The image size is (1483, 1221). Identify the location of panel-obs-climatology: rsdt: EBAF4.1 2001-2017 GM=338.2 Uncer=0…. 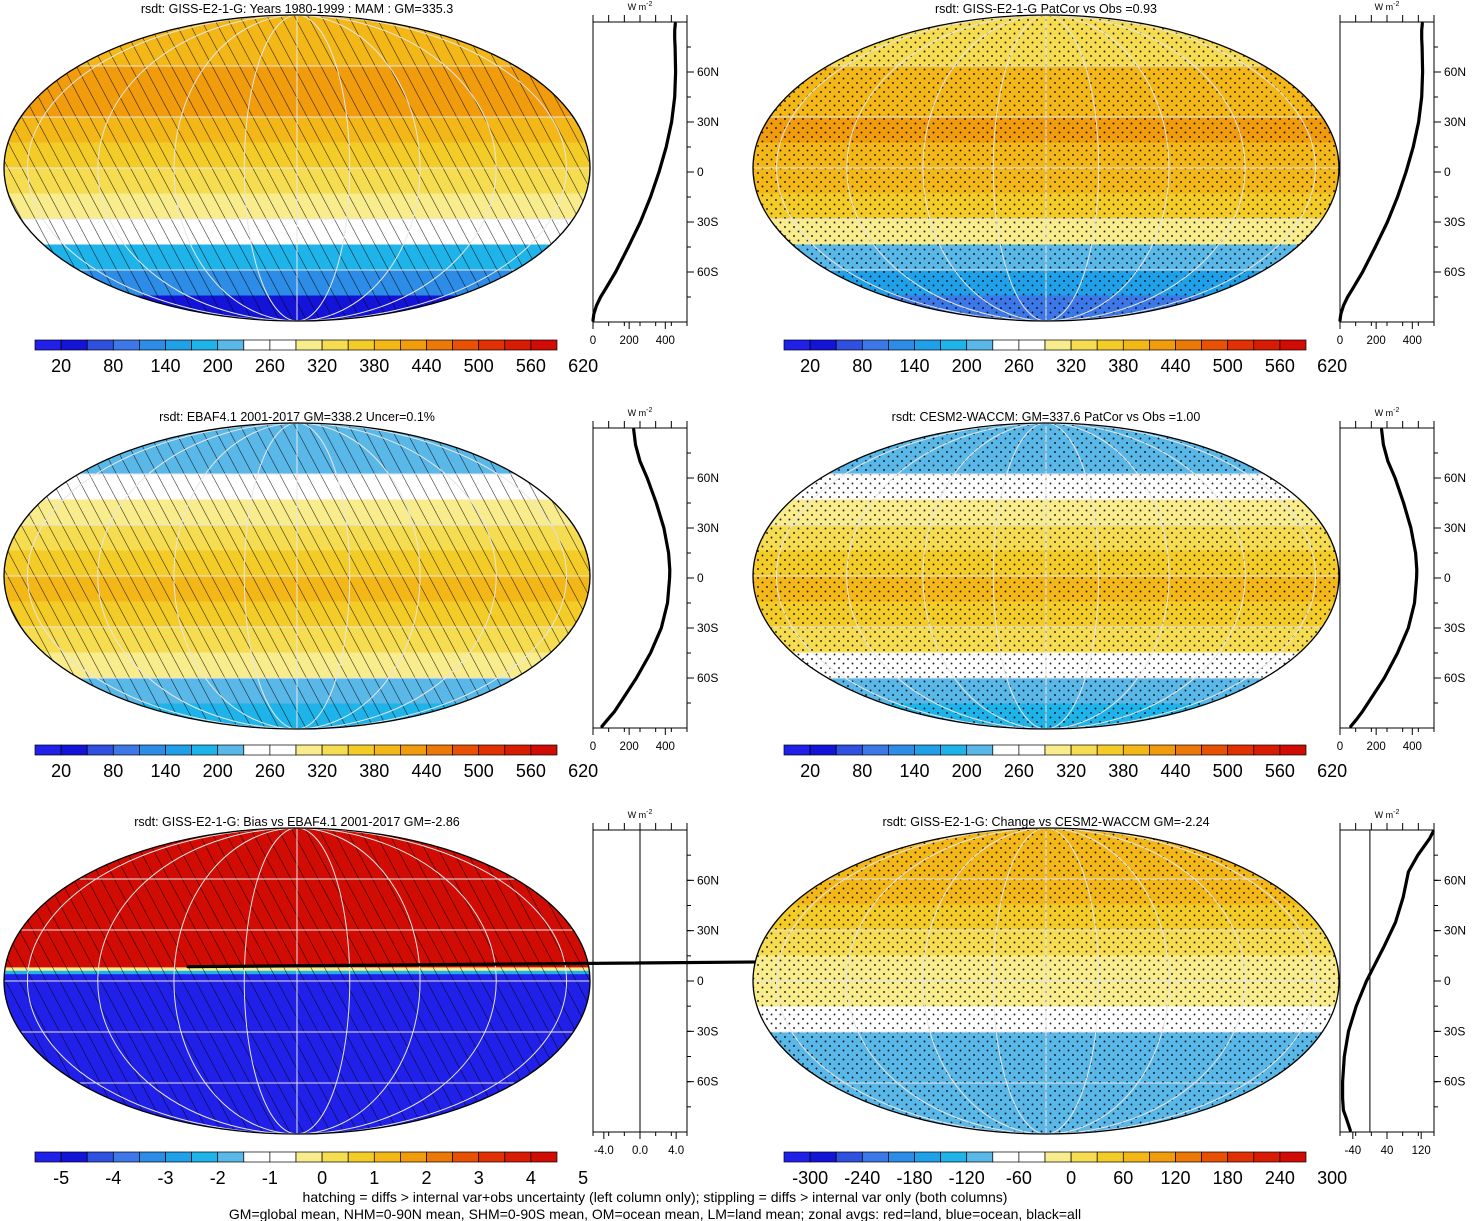
(361, 594).